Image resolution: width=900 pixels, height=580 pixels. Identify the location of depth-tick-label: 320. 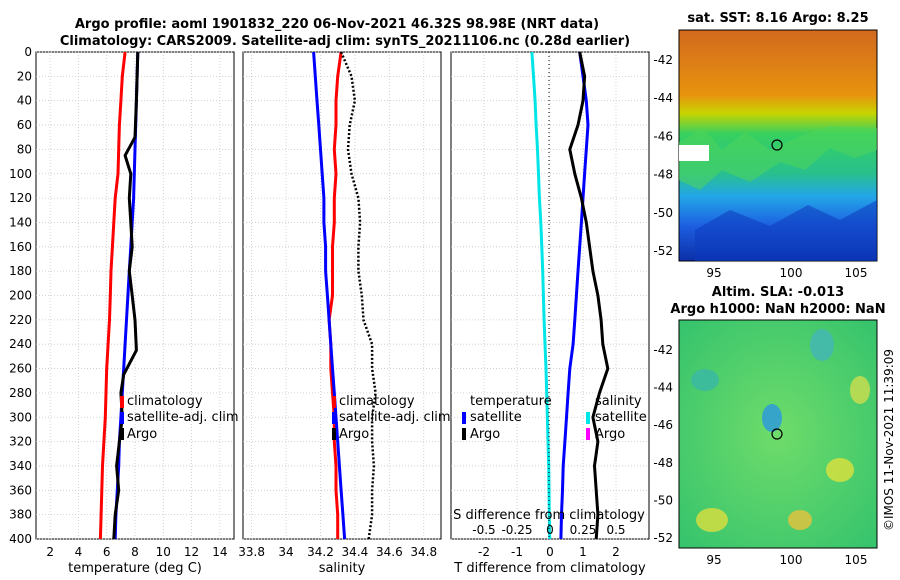
(20, 442).